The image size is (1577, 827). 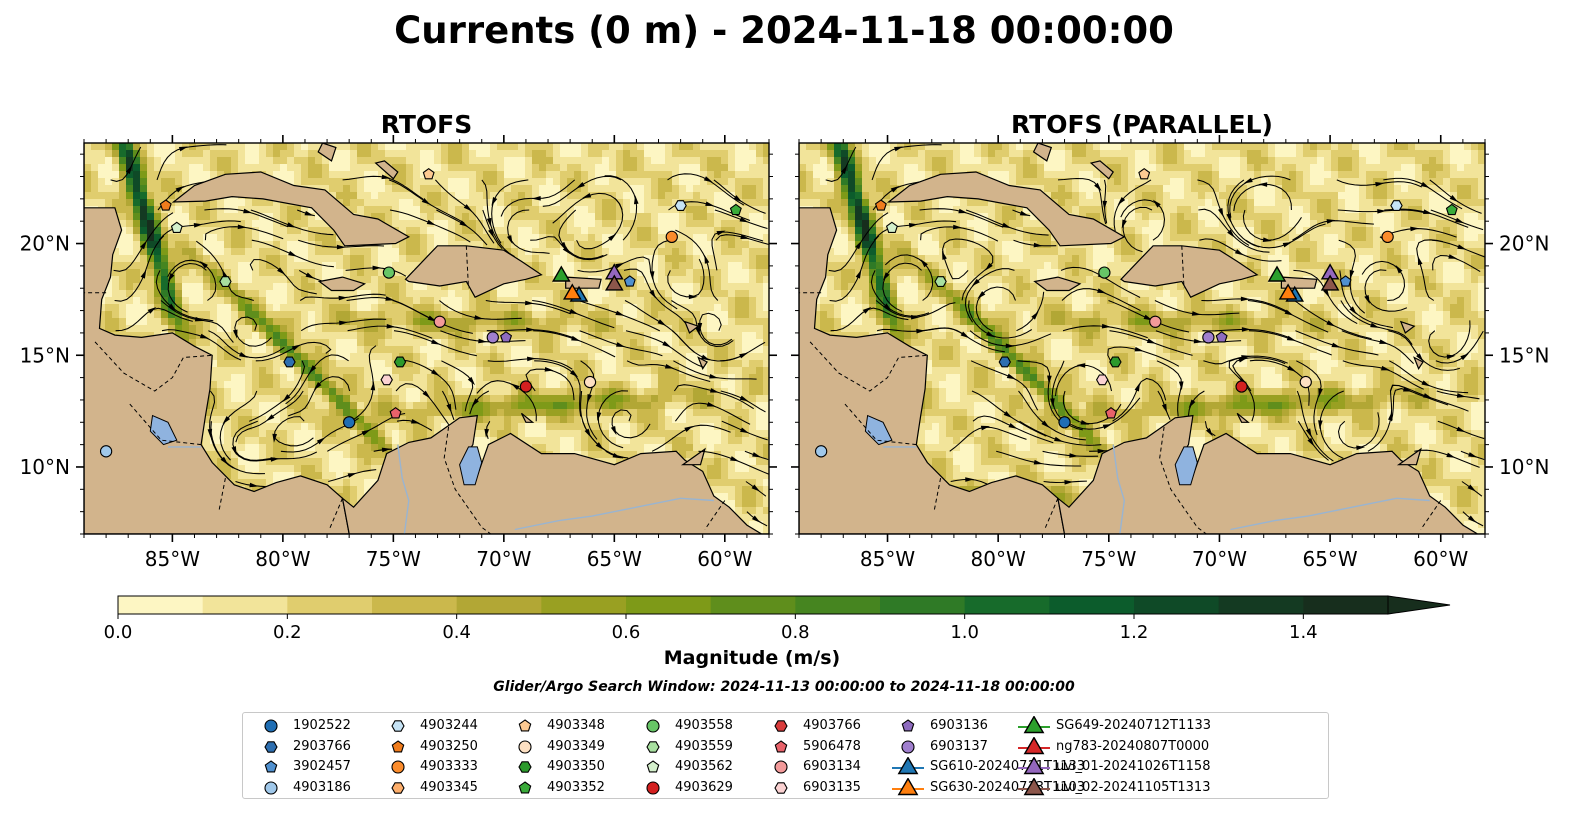 I want to click on legend-label: 6903134, so click(x=832, y=766).